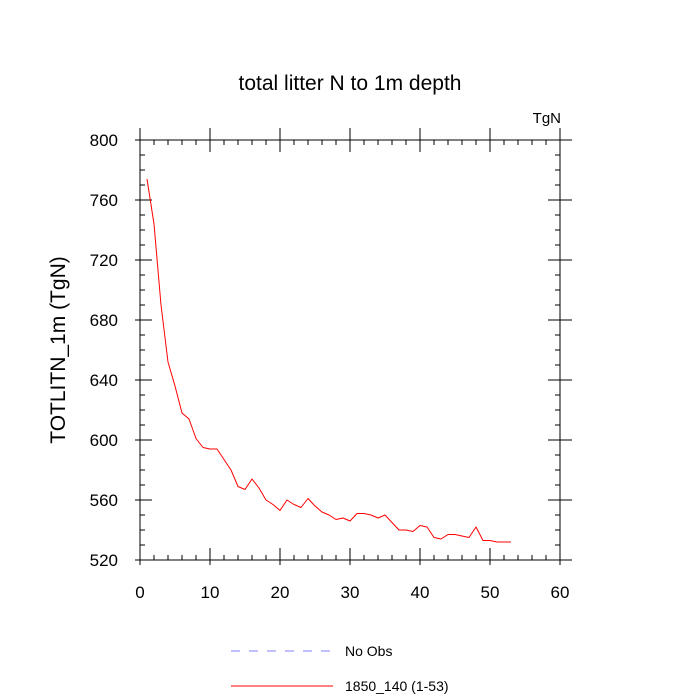  I want to click on y-tick-label: 800, so click(104, 140).